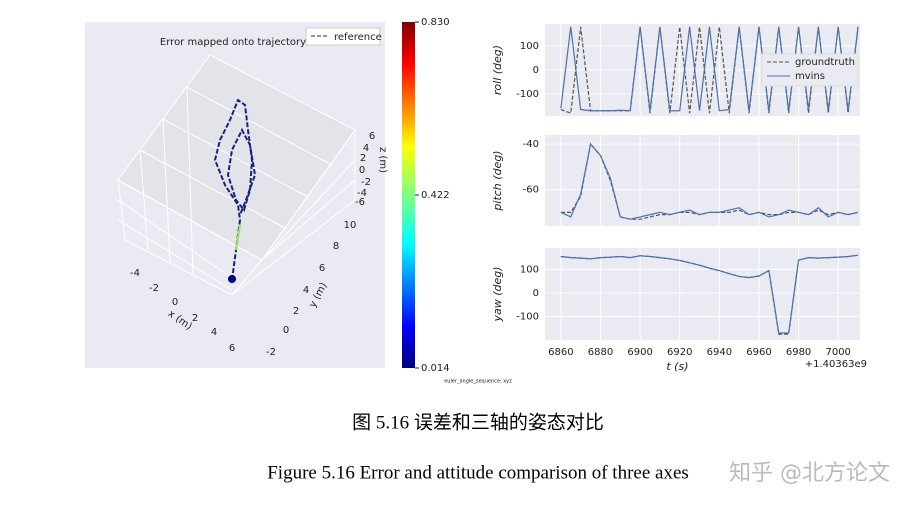 The height and width of the screenshot is (518, 913). What do you see at coordinates (719, 352) in the screenshot?
I see `x-tick-label: 6940` at bounding box center [719, 352].